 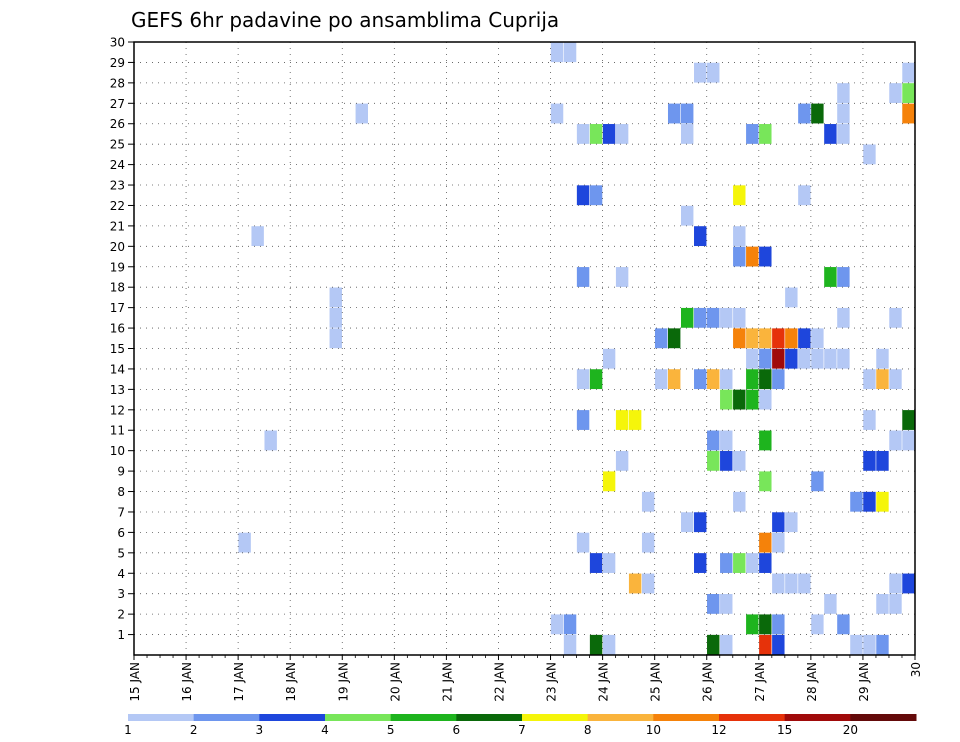 I want to click on x-tick-label: 29 JAN, so click(x=864, y=682).